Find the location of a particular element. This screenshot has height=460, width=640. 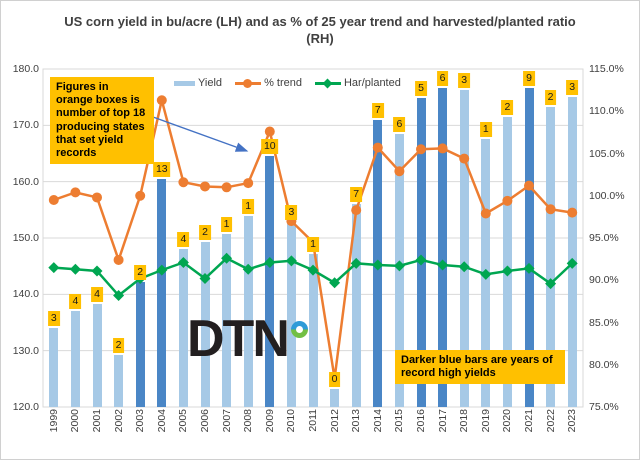

x-axis-year-label: 2017 is located at coordinates (442, 421).